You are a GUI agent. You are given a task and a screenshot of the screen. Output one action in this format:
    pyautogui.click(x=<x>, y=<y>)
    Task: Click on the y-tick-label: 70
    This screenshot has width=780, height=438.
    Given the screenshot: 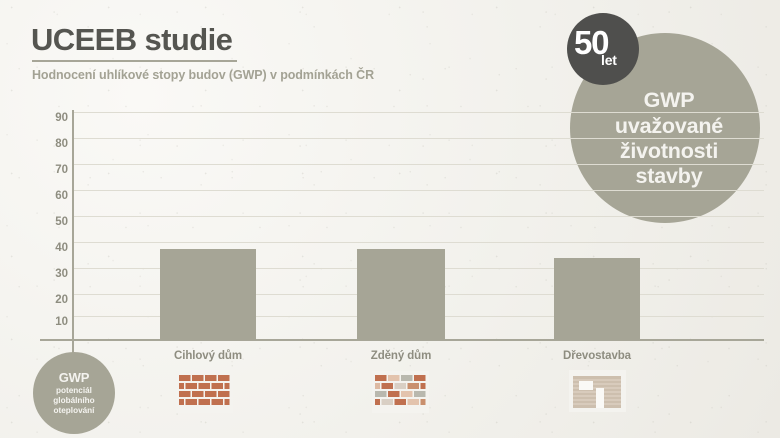 What is the action you would take?
    pyautogui.click(x=61, y=170)
    